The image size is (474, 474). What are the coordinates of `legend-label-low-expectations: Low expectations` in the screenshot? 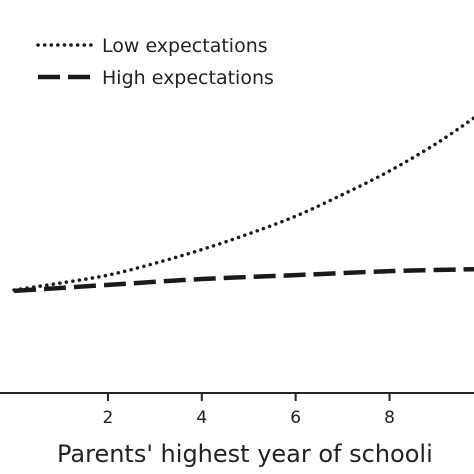 It's located at (185, 46).